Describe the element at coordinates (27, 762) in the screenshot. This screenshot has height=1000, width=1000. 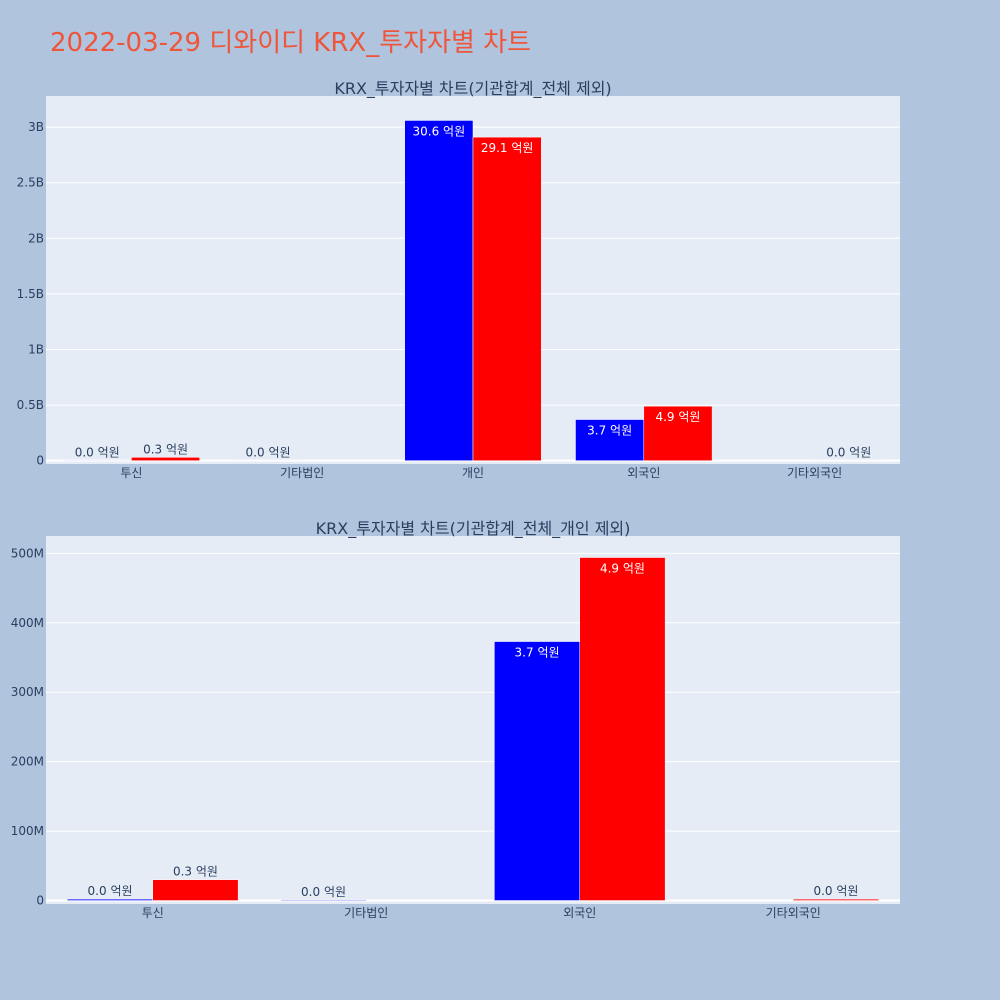
I see `y-tick-label: 200M` at that location.